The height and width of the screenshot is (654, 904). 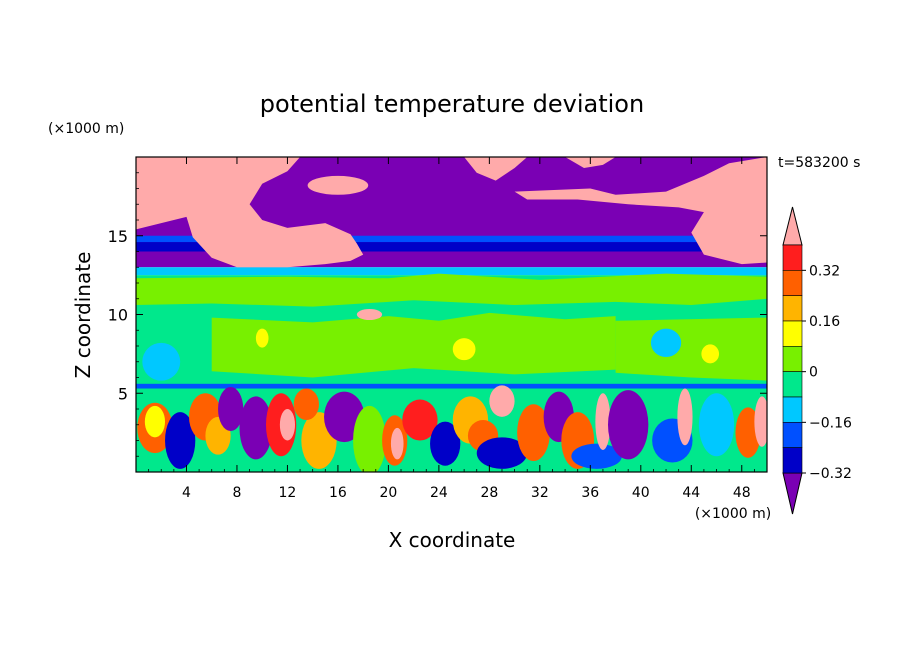 What do you see at coordinates (830, 474) in the screenshot?
I see `colorbar-label: −0.32` at bounding box center [830, 474].